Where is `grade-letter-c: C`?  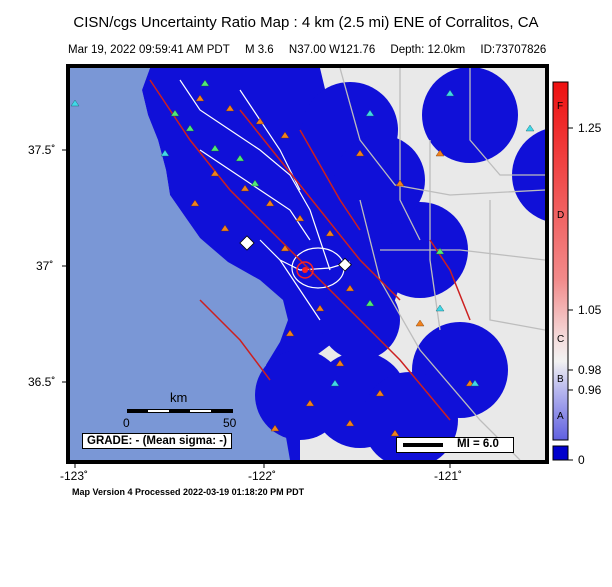 grade-letter-c: C is located at coordinates (561, 339).